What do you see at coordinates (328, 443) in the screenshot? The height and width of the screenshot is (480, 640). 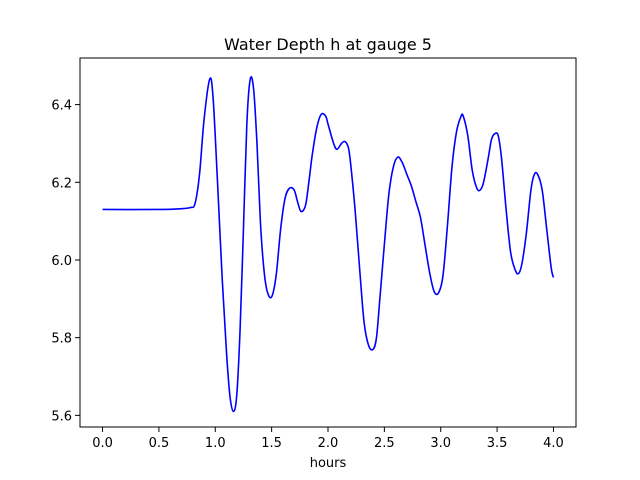 I see `x-tick-label: 2.0` at bounding box center [328, 443].